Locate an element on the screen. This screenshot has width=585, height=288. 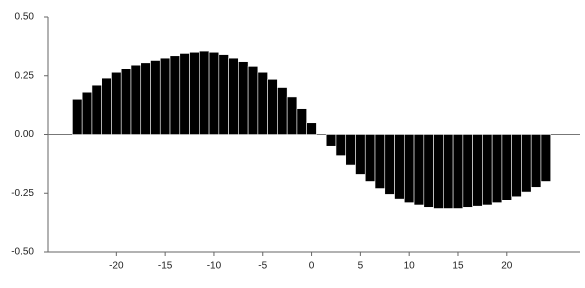
y-tick-label: 0.50 is located at coordinates (25, 17).